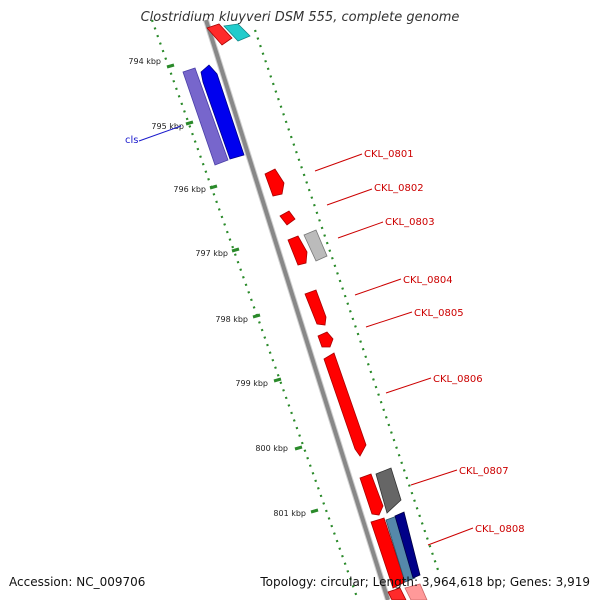 The width and height of the screenshot is (600, 600). Describe the element at coordinates (189, 189) in the screenshot. I see `tick-label-796: 796 kbp` at that location.